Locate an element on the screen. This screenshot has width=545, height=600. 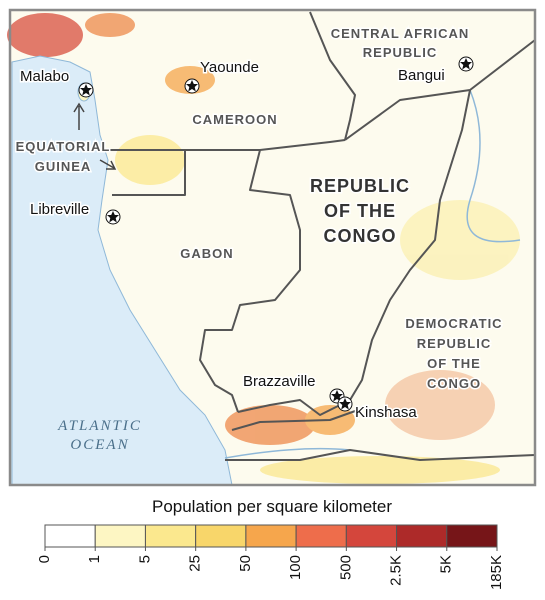
legend-tick-label: 500 is located at coordinates (345, 567).